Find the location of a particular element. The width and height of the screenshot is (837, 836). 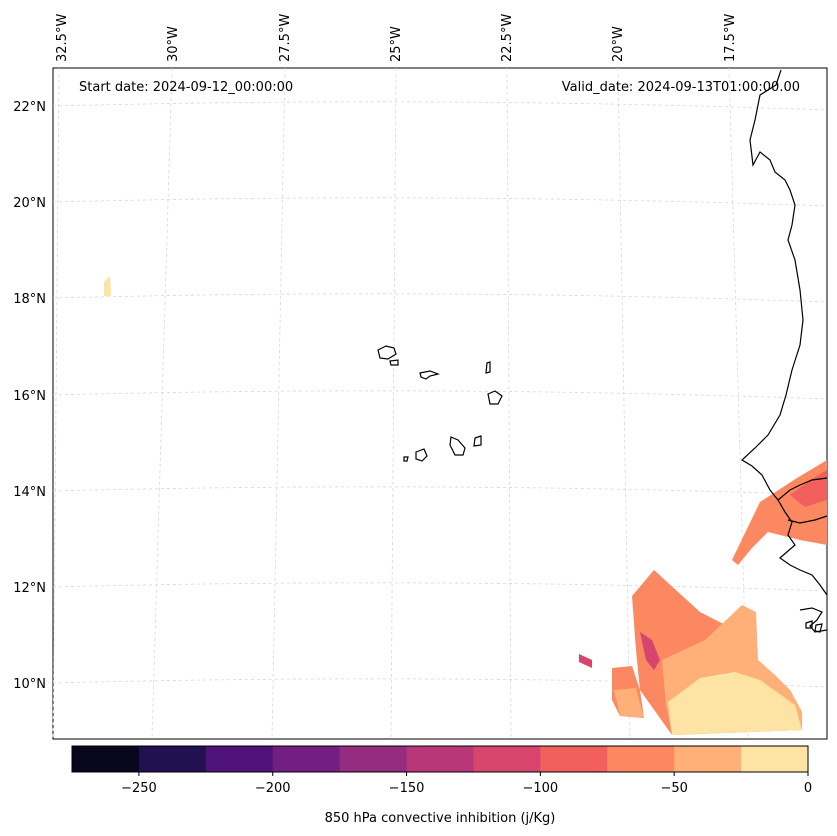

meridian-20w is located at coordinates (624, 403).